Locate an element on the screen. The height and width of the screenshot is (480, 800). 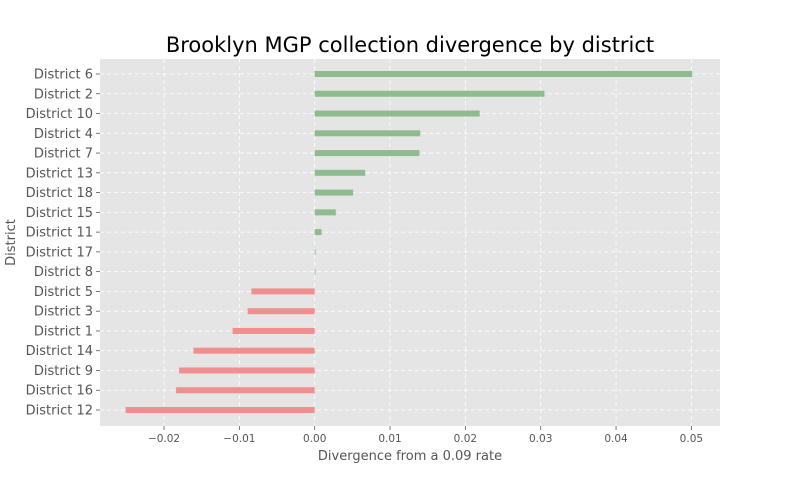
y-tick-label: District 5 is located at coordinates (63, 292).